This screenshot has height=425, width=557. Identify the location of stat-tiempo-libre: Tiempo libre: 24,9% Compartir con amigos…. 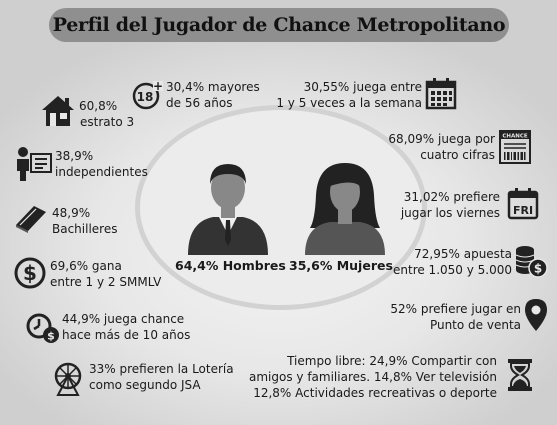
(373, 377).